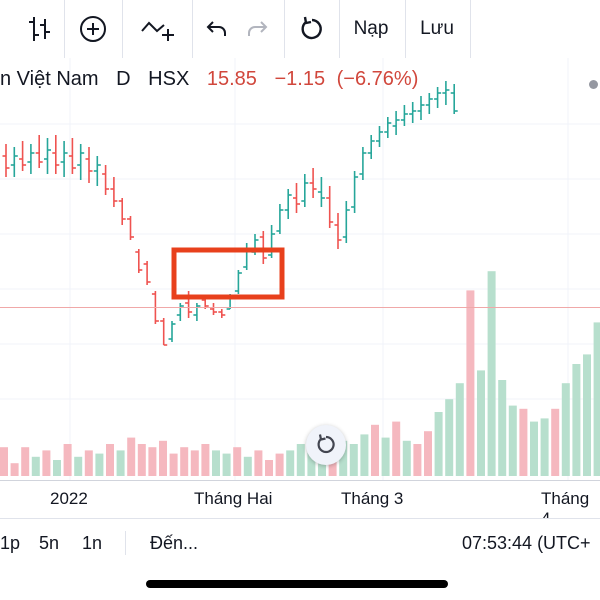 The height and width of the screenshot is (600, 600). I want to click on reset-chart-icon, so click(326, 444).